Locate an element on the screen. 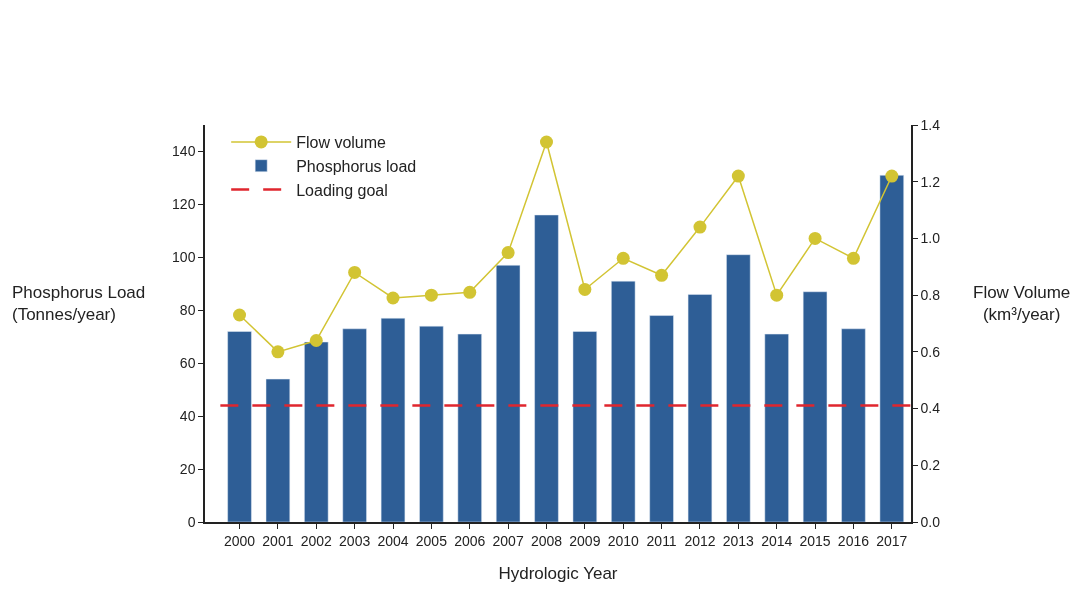  x-tick-label: 2006 is located at coordinates (470, 540).